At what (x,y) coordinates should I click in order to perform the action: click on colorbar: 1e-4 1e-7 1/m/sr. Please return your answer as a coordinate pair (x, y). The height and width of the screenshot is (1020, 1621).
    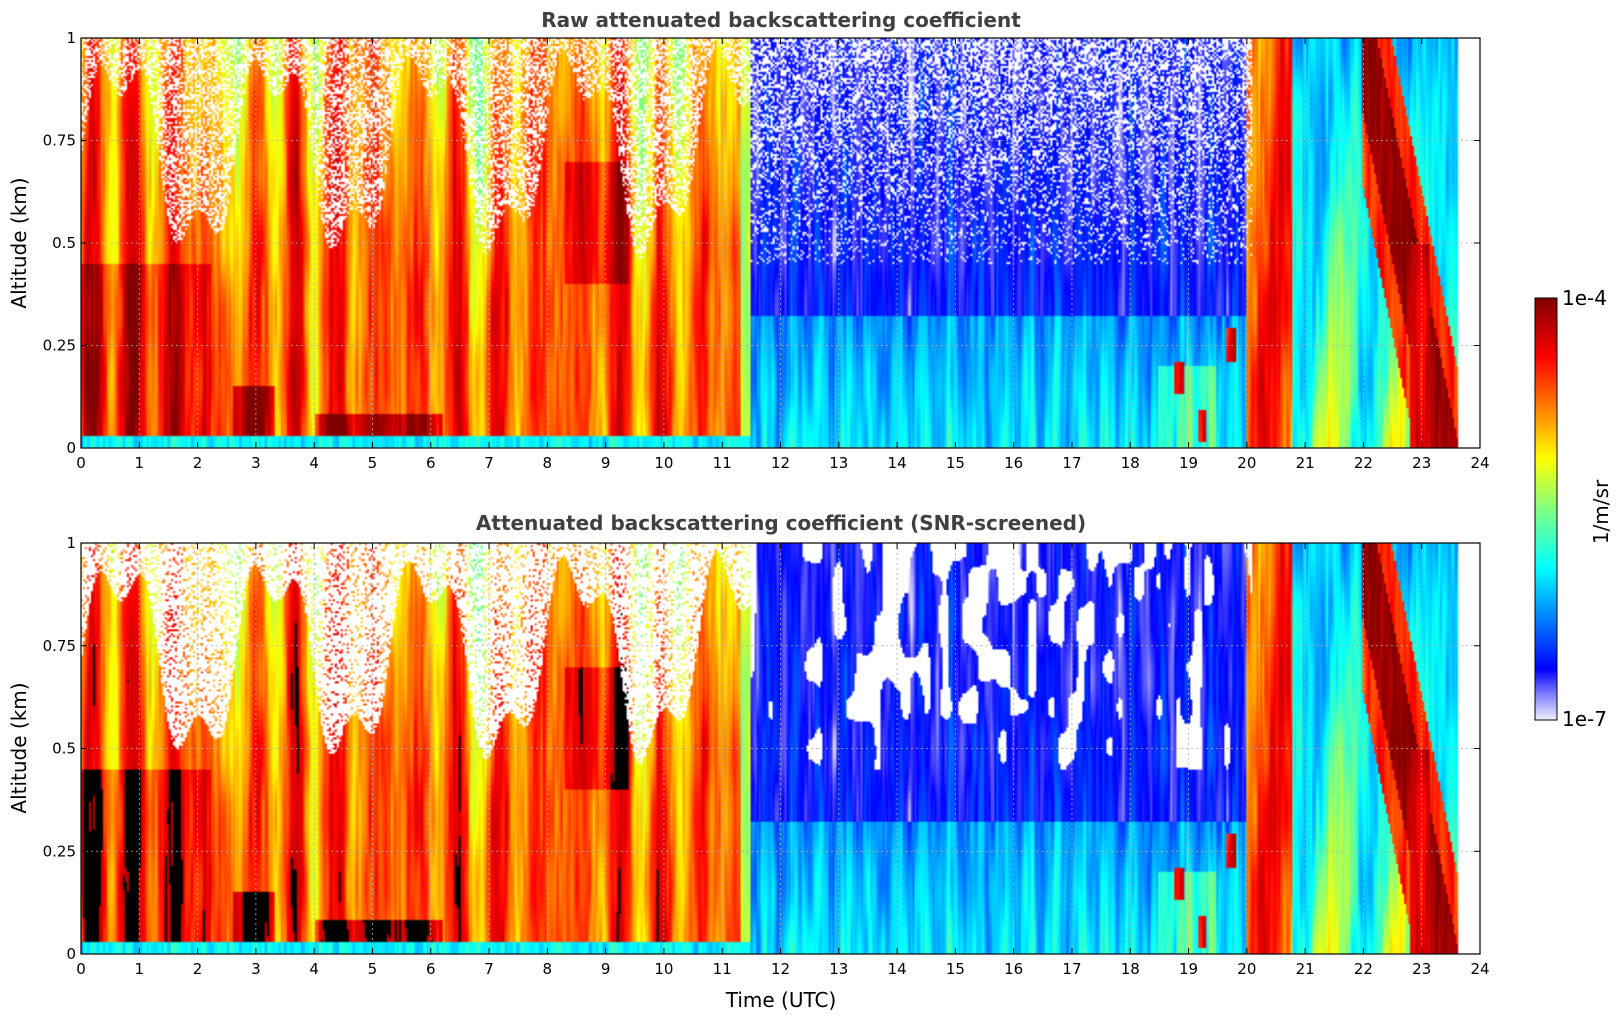
    Looking at the image, I should click on (1573, 508).